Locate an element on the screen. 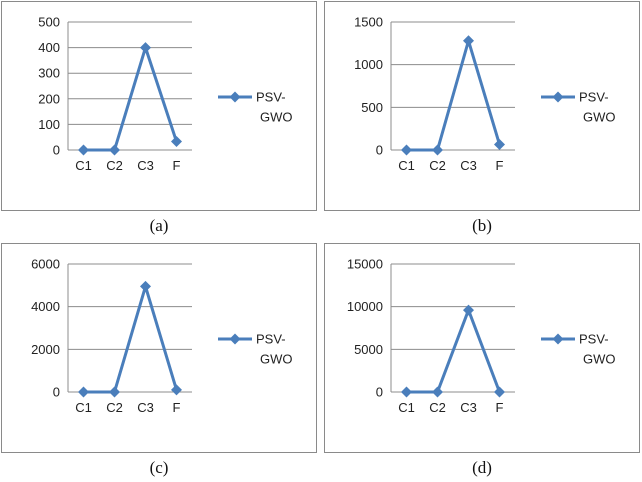 This screenshot has width=642, height=482. chart-svg-d: 0 5000 10000 15000 C1 C2 C3 F PSV-GWO is located at coordinates (481, 336).